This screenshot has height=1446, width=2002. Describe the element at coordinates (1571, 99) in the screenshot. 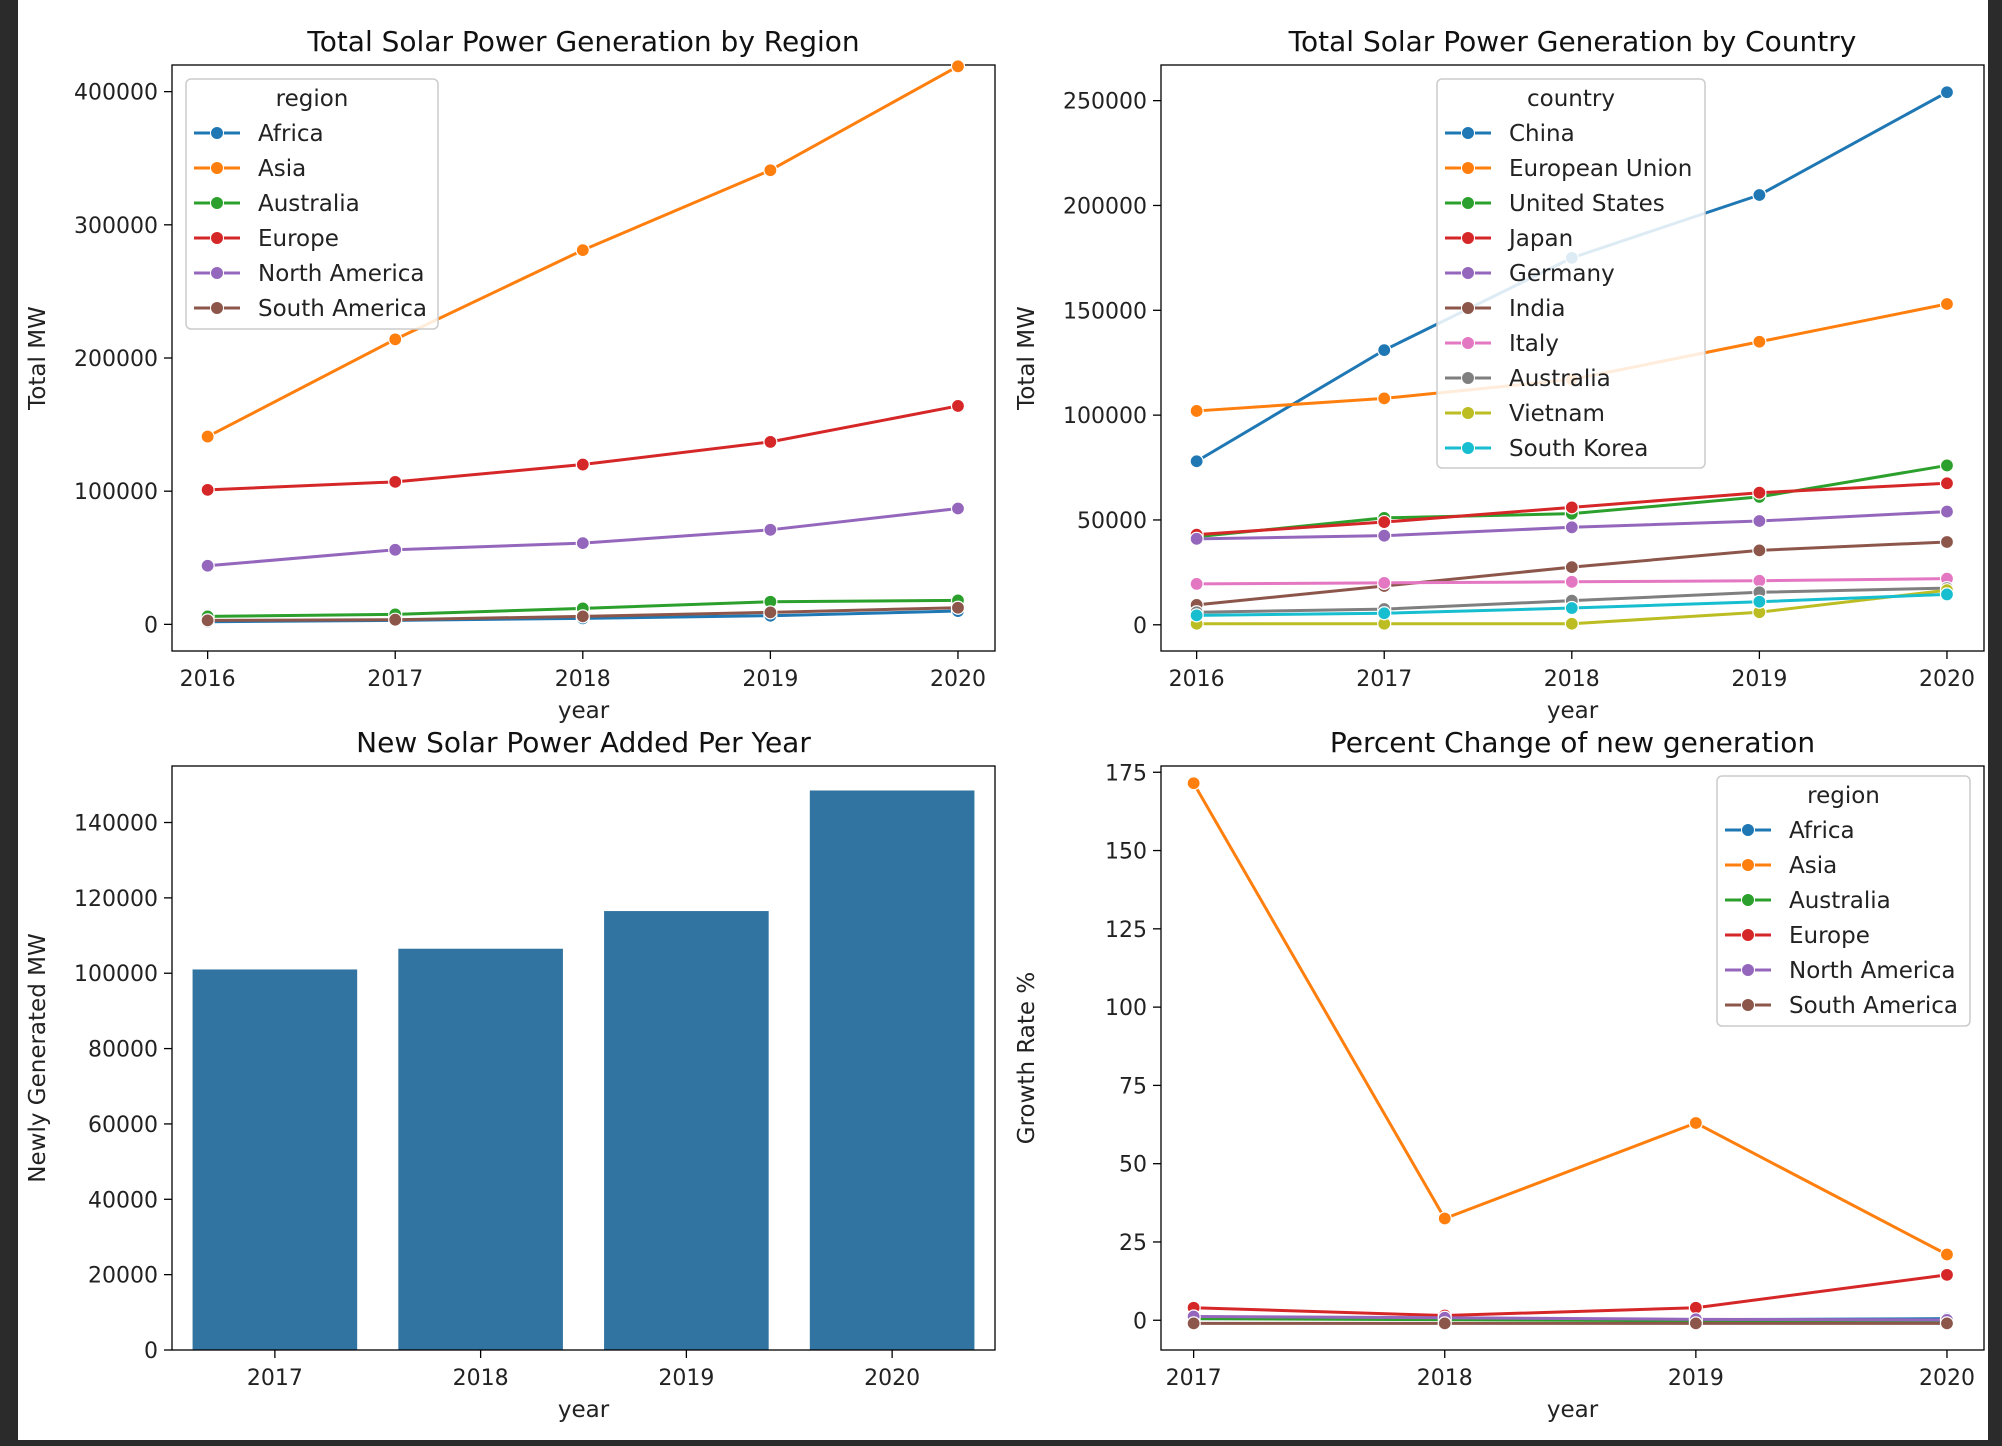

I see `legend-title: country` at that location.